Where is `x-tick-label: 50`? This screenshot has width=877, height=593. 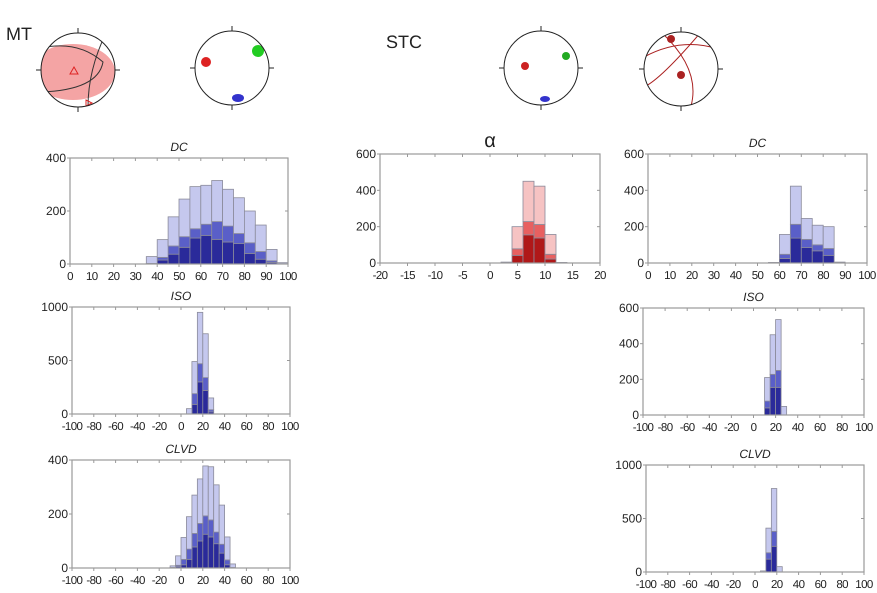
x-tick-label: 50 is located at coordinates (758, 276).